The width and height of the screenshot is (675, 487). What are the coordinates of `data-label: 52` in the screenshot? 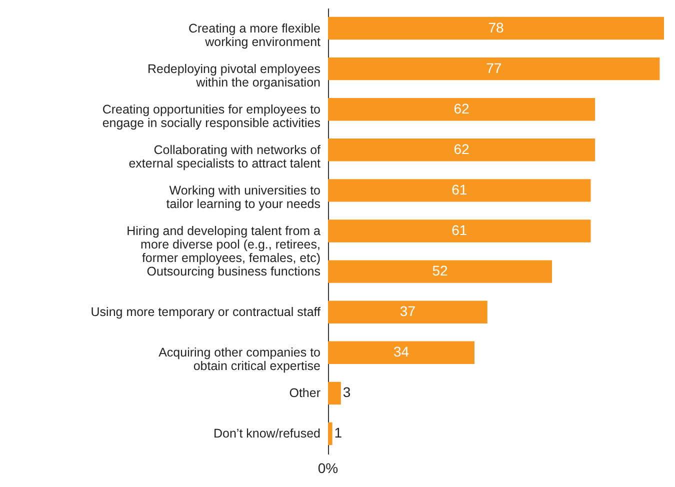 It's located at (440, 270).